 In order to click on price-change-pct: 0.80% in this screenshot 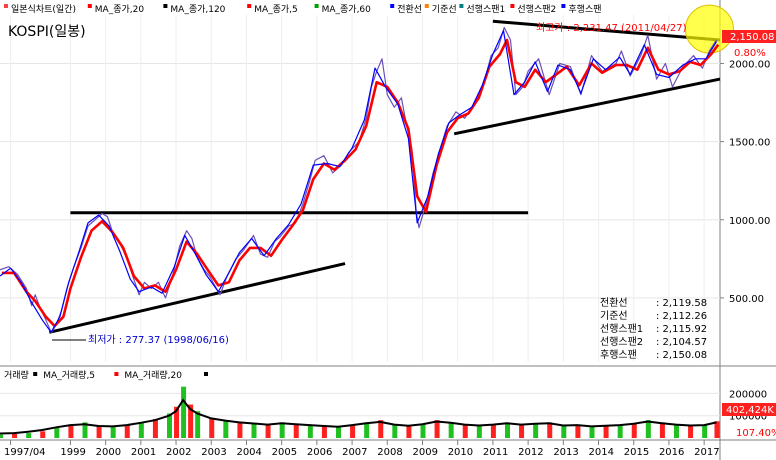, I will do `click(750, 53)`.